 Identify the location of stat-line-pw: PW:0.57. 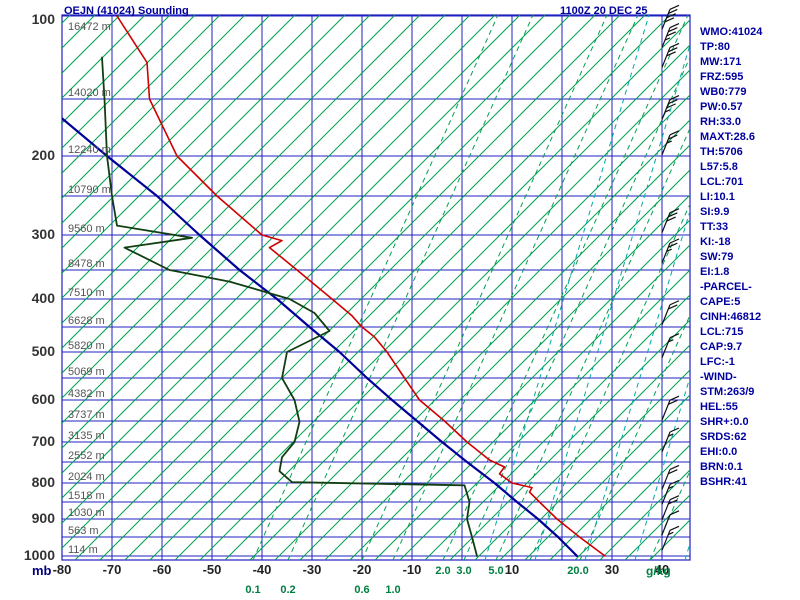
(721, 107).